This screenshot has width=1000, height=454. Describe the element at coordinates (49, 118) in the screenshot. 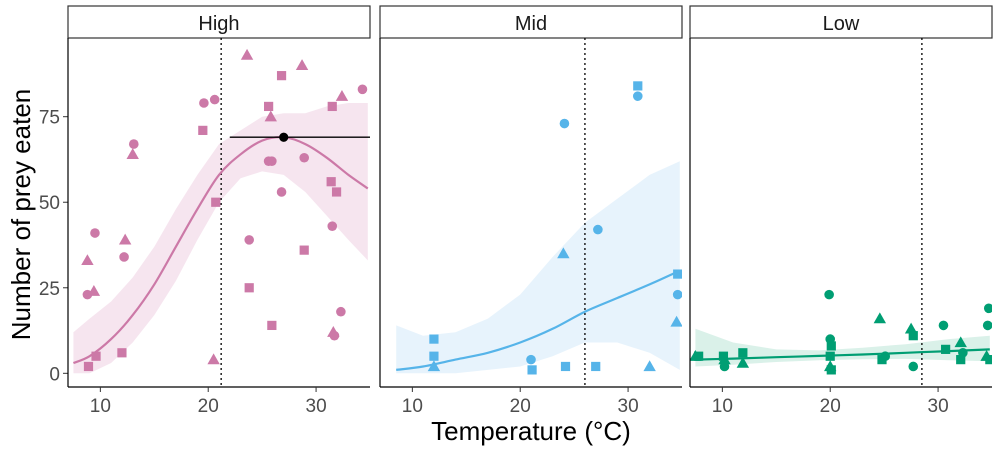

I see `y-tick-label: 75` at that location.